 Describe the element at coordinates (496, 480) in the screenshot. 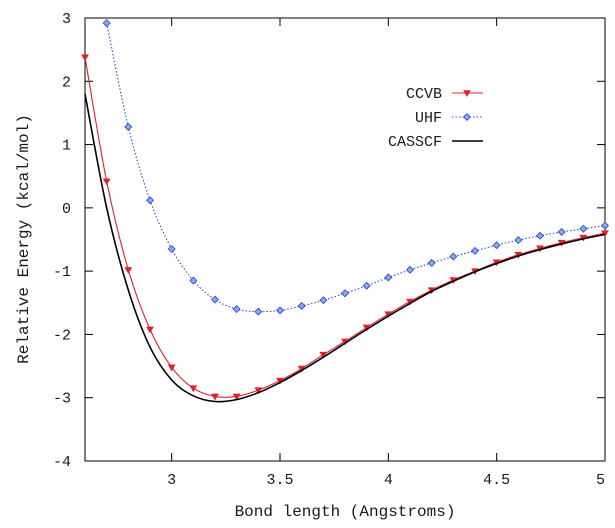

I see `x-tick-label: 4.5` at that location.